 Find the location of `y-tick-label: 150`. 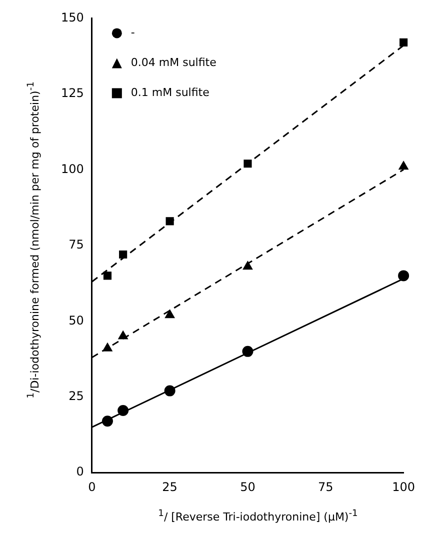

y-tick-label: 150 is located at coordinates (72, 17).